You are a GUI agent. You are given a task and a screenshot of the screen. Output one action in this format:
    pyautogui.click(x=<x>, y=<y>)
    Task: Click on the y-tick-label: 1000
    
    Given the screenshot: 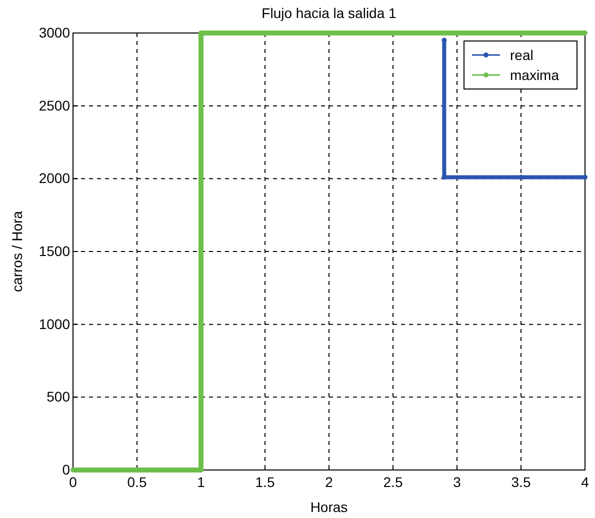 What is the action you would take?
    pyautogui.click(x=54, y=324)
    